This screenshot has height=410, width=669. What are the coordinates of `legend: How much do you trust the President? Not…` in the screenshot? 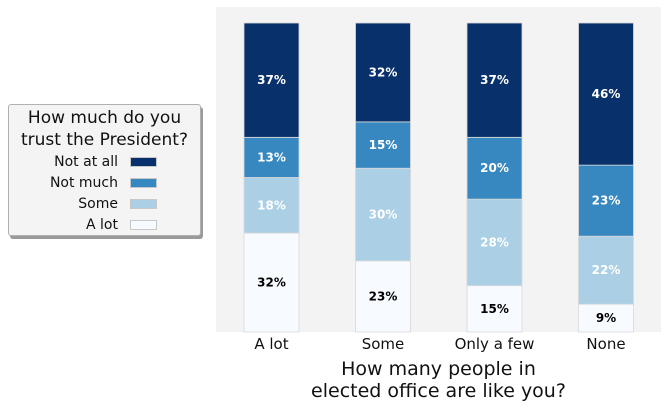 It's located at (104, 170).